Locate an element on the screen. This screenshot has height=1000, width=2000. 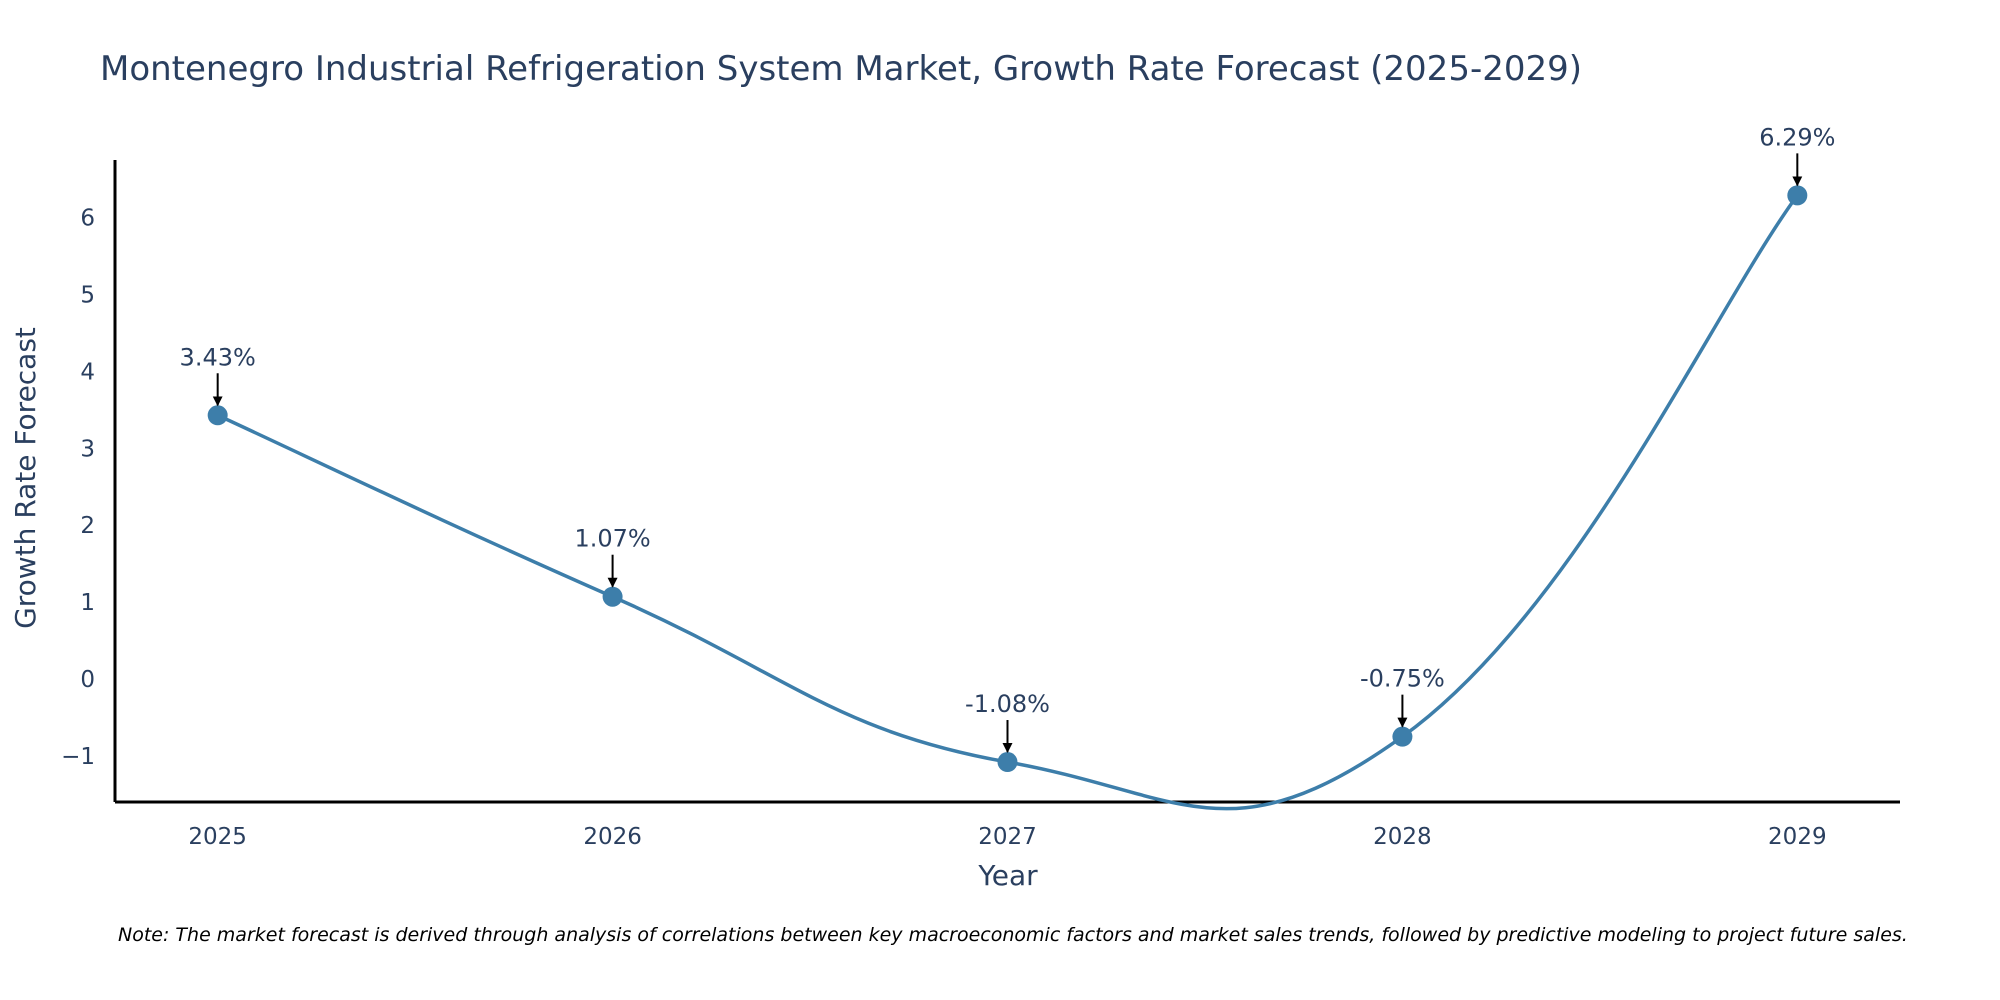
x-tick-label: 2028 is located at coordinates (1402, 837).